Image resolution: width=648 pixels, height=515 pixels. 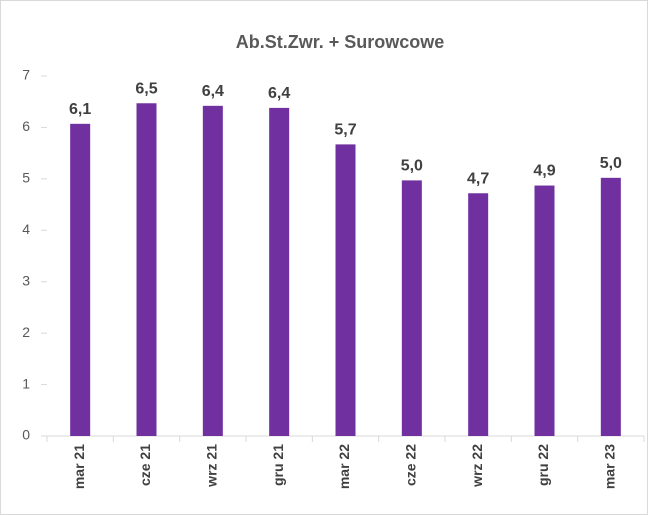 I want to click on x-tick-label: mar 21, so click(x=79, y=466).